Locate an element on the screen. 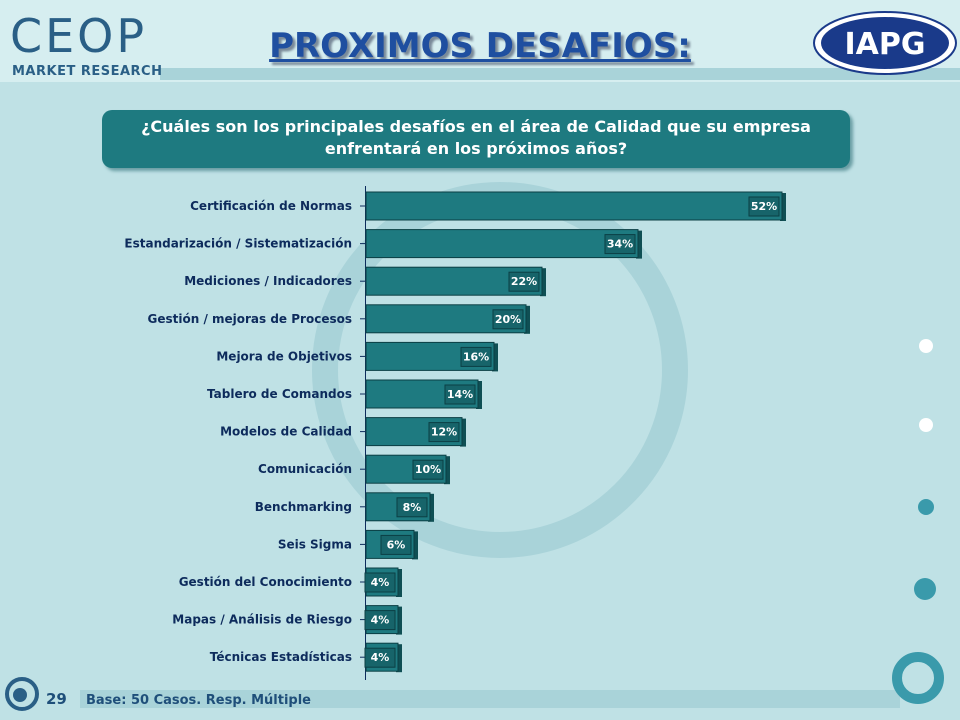 Image resolution: width=960 pixels, height=720 pixels. value-label: 6% is located at coordinates (396, 544).